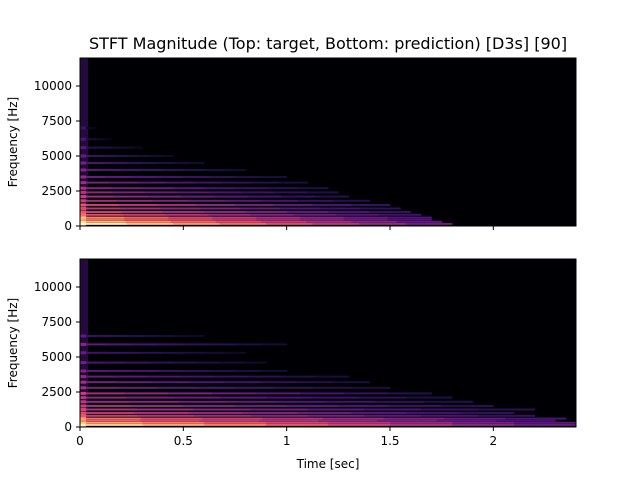 Image resolution: width=640 pixels, height=480 pixels. Describe the element at coordinates (13, 343) in the screenshot. I see `y-axis-label: Frequency [Hz]` at that location.